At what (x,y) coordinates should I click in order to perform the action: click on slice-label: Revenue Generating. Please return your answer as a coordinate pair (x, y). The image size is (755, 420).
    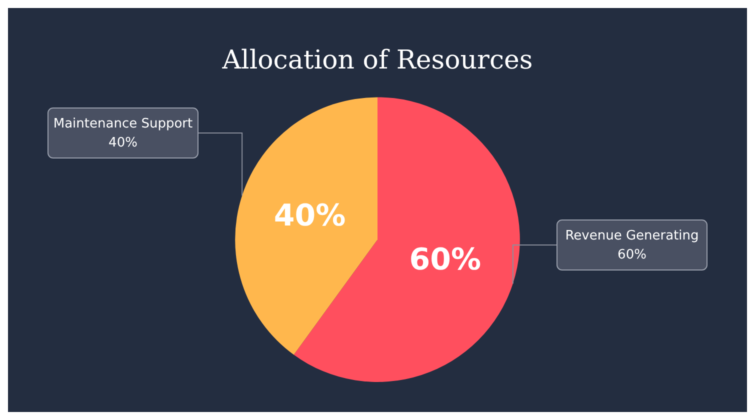
    Looking at the image, I should click on (632, 236).